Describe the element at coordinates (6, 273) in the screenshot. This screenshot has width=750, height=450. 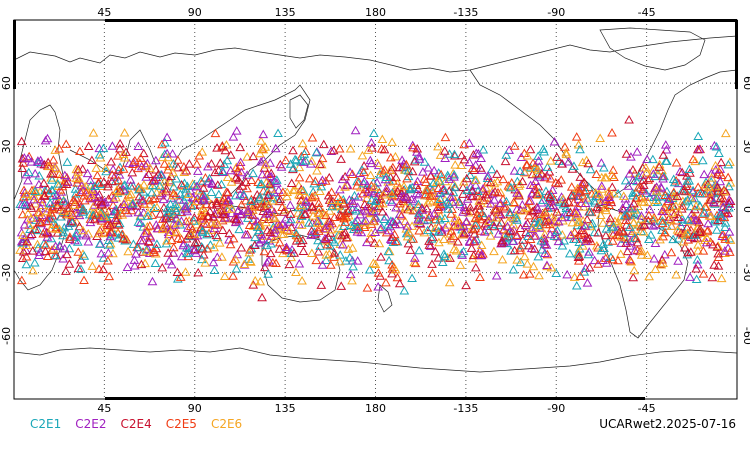
I see `latitude-tick-label: -30` at that location.